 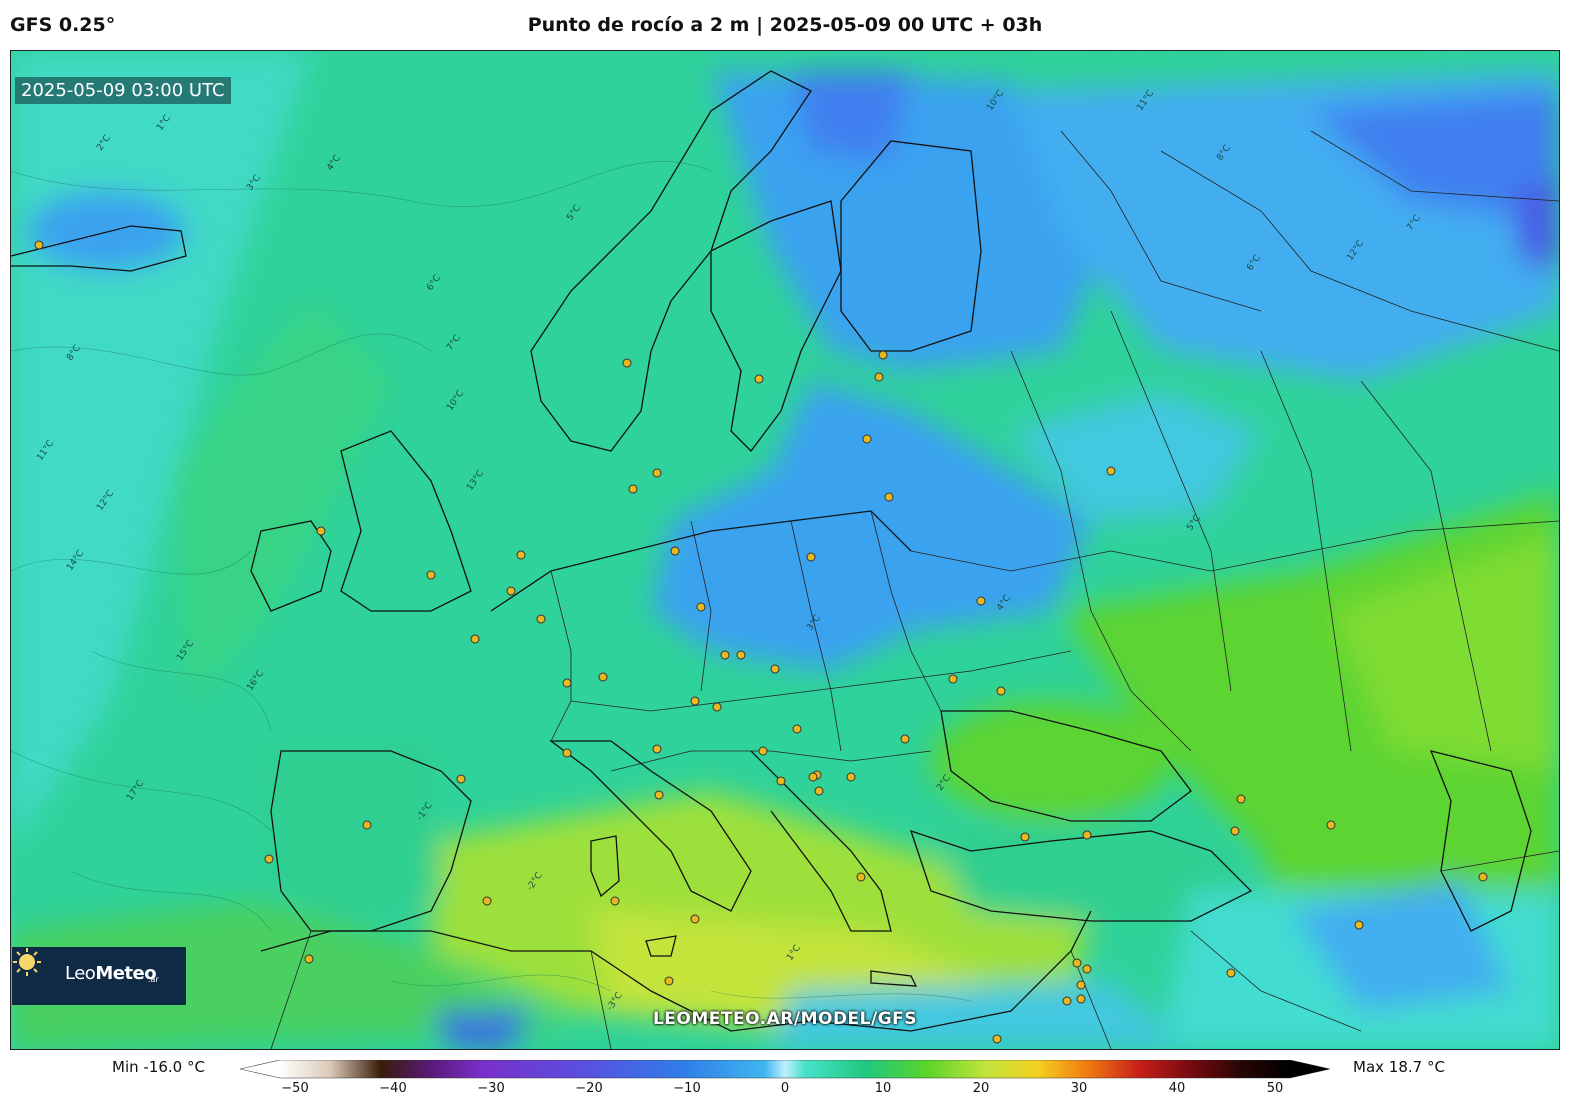 I want to click on logo-wordmark: LeoMeteo, so click(x=111, y=973).